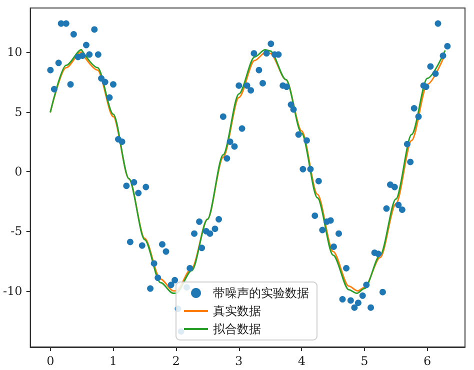 The width and height of the screenshot is (474, 370). What do you see at coordinates (18, 171) in the screenshot?
I see `y-tick-label: 0` at bounding box center [18, 171].